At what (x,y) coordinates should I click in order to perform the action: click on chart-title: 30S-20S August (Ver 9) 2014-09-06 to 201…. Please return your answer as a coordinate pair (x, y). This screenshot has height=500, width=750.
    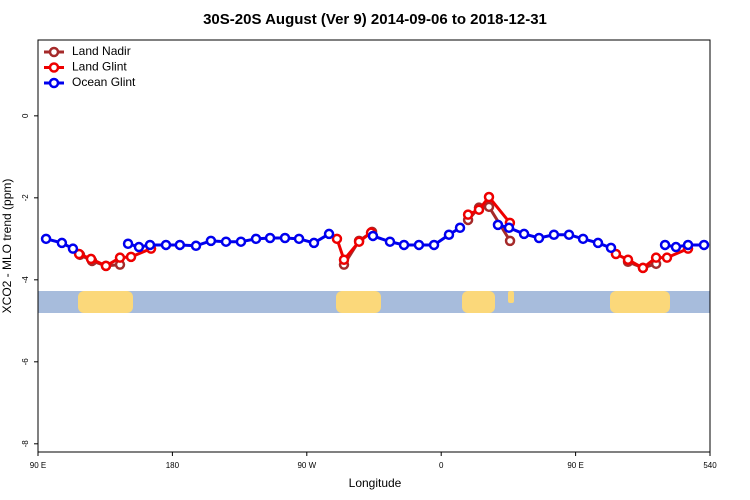
    Looking at the image, I should click on (375, 19).